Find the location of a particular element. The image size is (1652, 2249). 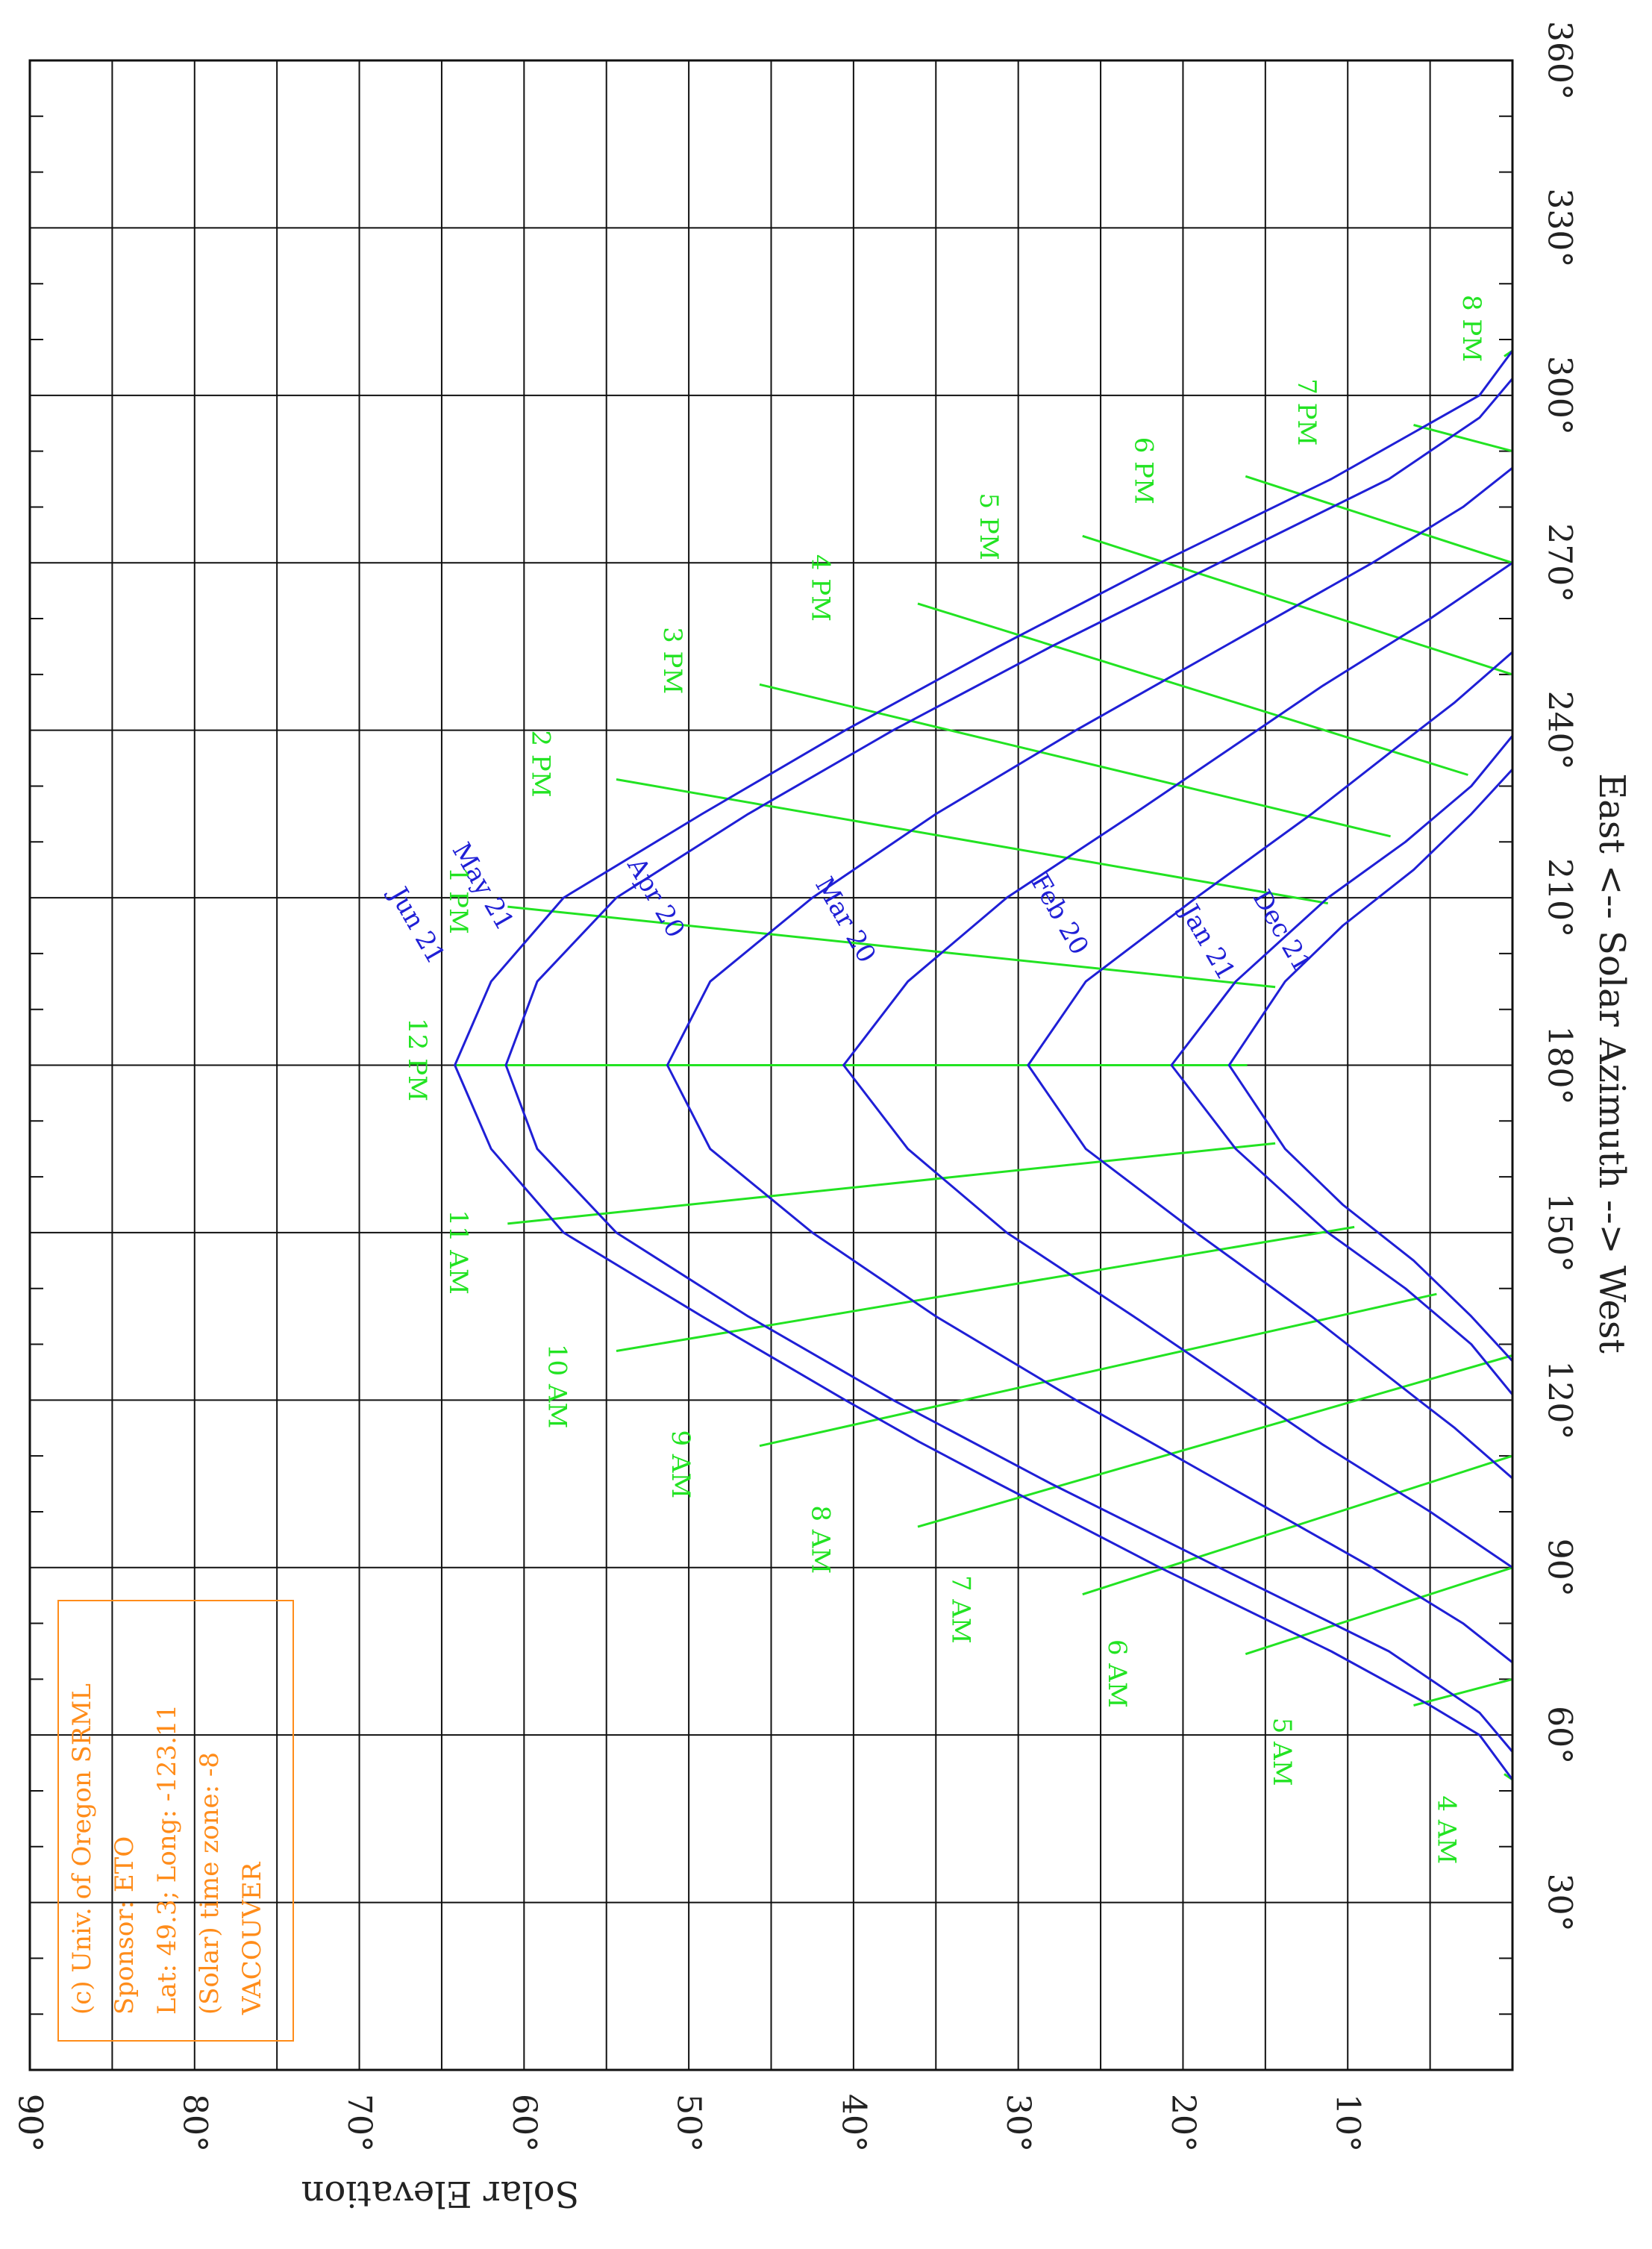

y-tick-label: 50° is located at coordinates (689, 2123).